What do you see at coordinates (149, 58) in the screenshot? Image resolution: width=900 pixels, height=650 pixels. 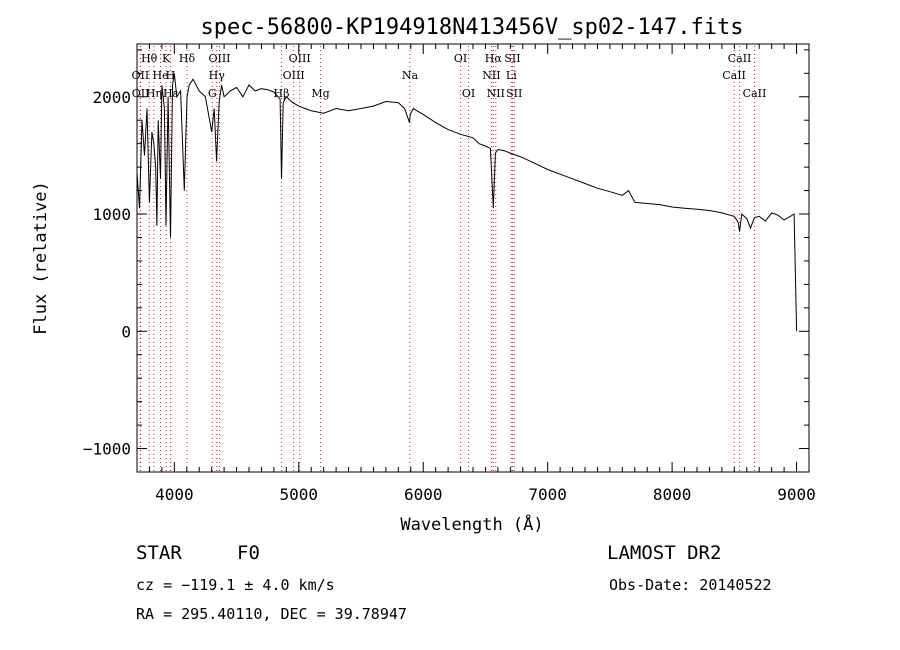 I see `line-marker-label: Hθ` at bounding box center [149, 58].